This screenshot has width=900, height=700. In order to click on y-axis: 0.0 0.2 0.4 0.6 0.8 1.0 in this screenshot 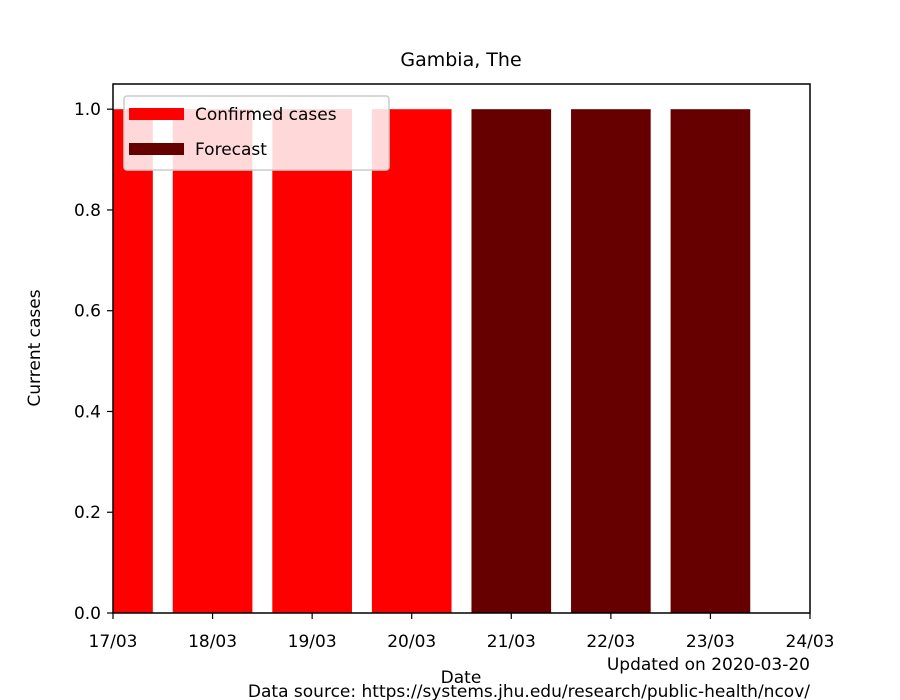, I will do `click(93, 362)`.